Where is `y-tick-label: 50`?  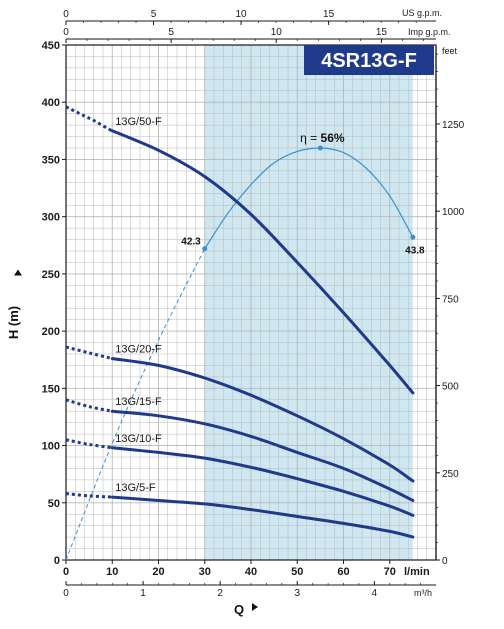
y-tick-label: 50 is located at coordinates (54, 504).